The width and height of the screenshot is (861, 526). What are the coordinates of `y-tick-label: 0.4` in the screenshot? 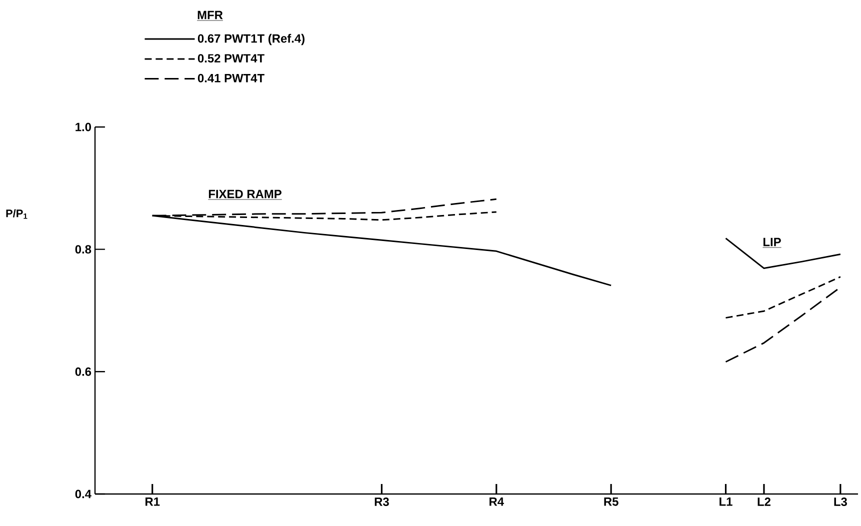 It's located at (83, 494).